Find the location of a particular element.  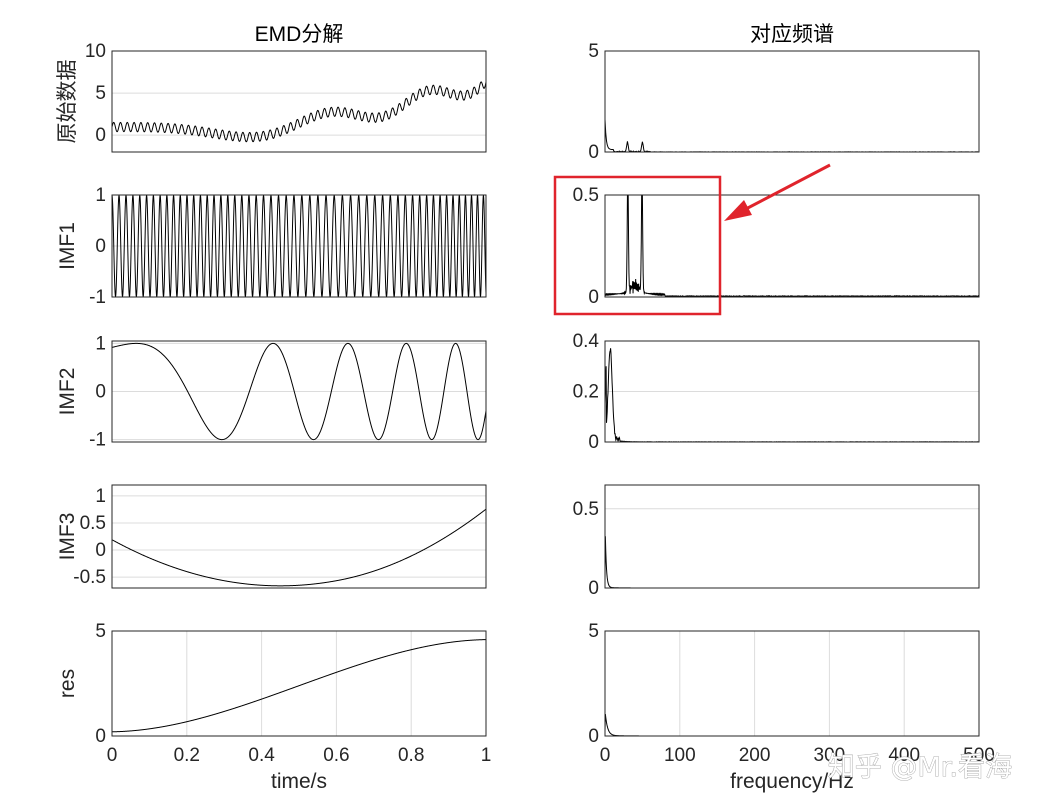

x-tick-label: 0.6 is located at coordinates (336, 755).